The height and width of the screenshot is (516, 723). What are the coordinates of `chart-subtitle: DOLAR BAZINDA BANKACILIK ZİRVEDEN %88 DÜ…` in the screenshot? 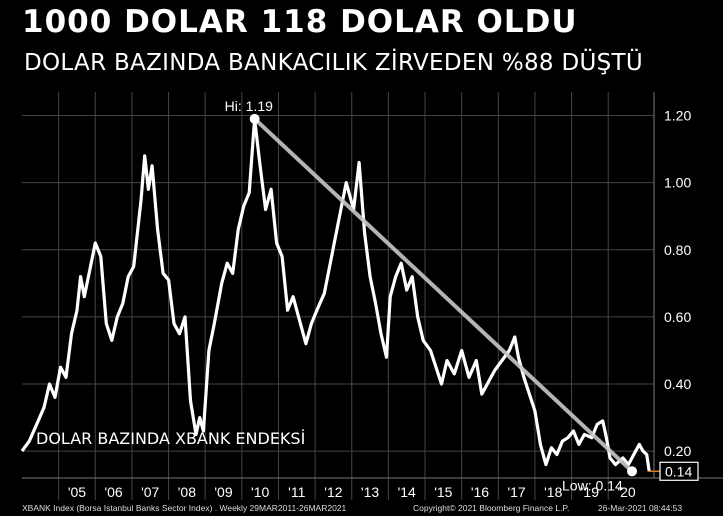 It's located at (333, 63).